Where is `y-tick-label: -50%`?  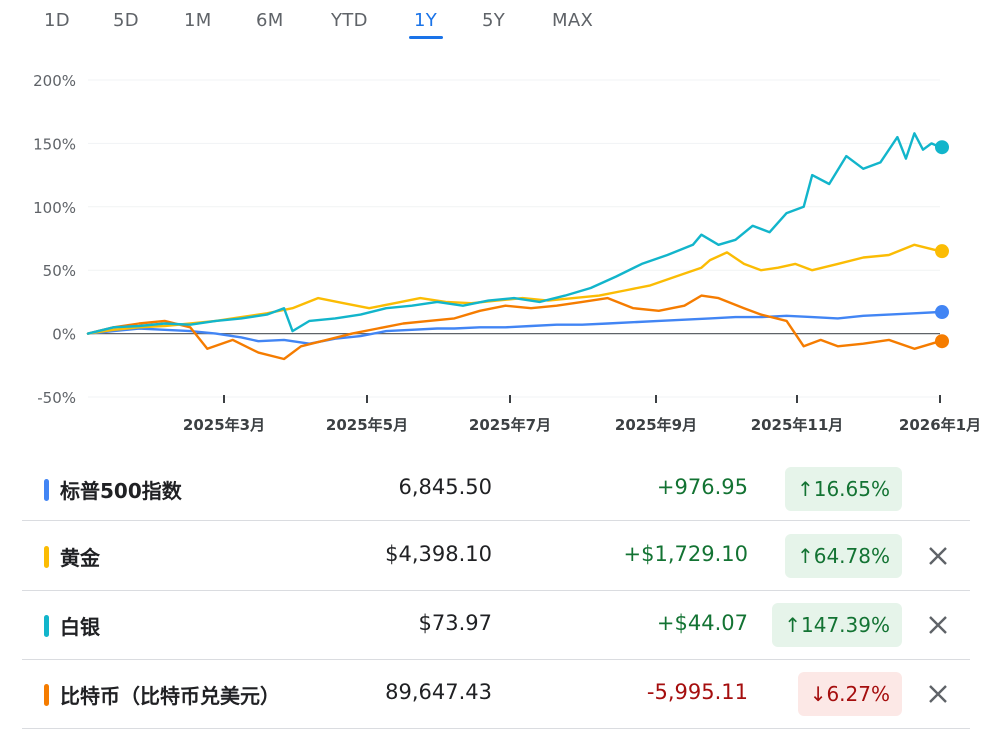
y-tick-label: -50% is located at coordinates (56, 398).